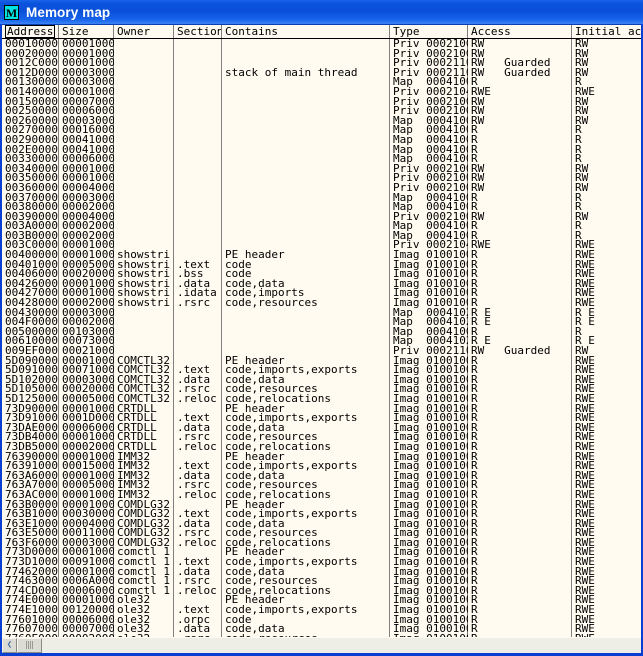 This screenshot has height=656, width=643. I want to click on cell-address: 73DB5000, so click(31, 446).